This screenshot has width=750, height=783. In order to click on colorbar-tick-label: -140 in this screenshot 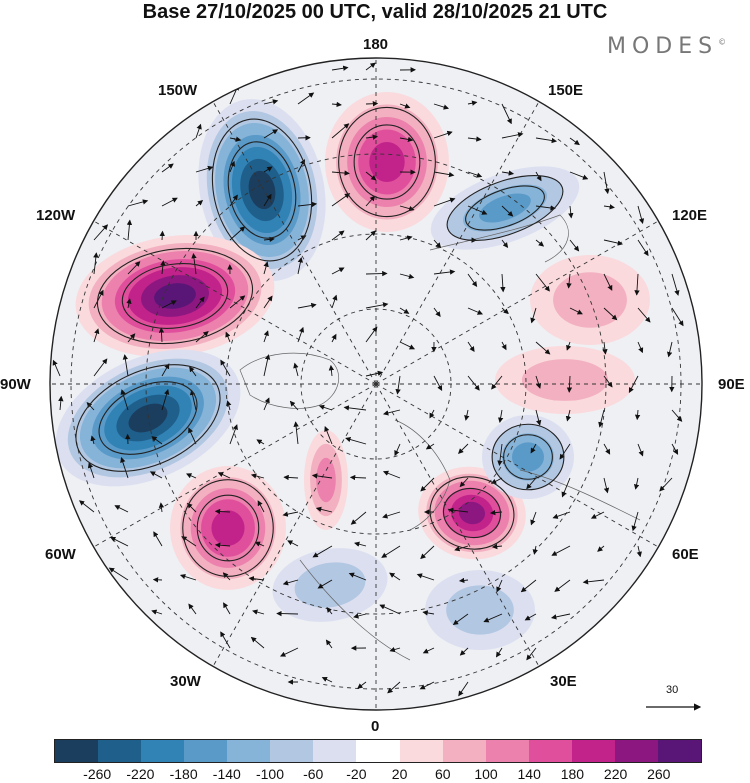, I will do `click(226, 774)`.